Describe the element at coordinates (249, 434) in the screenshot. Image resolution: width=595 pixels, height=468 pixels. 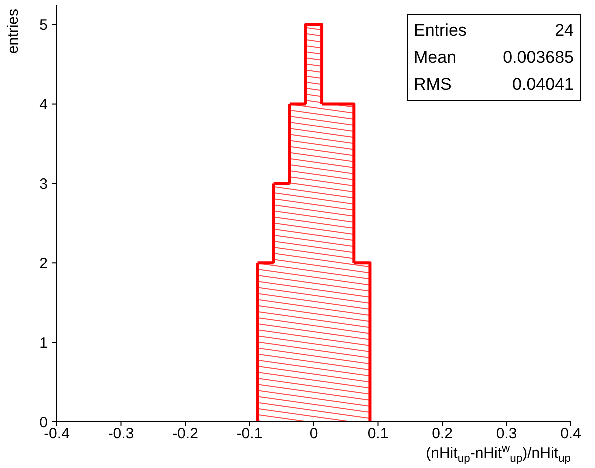
I see `x-tick-label: -0.1` at that location.